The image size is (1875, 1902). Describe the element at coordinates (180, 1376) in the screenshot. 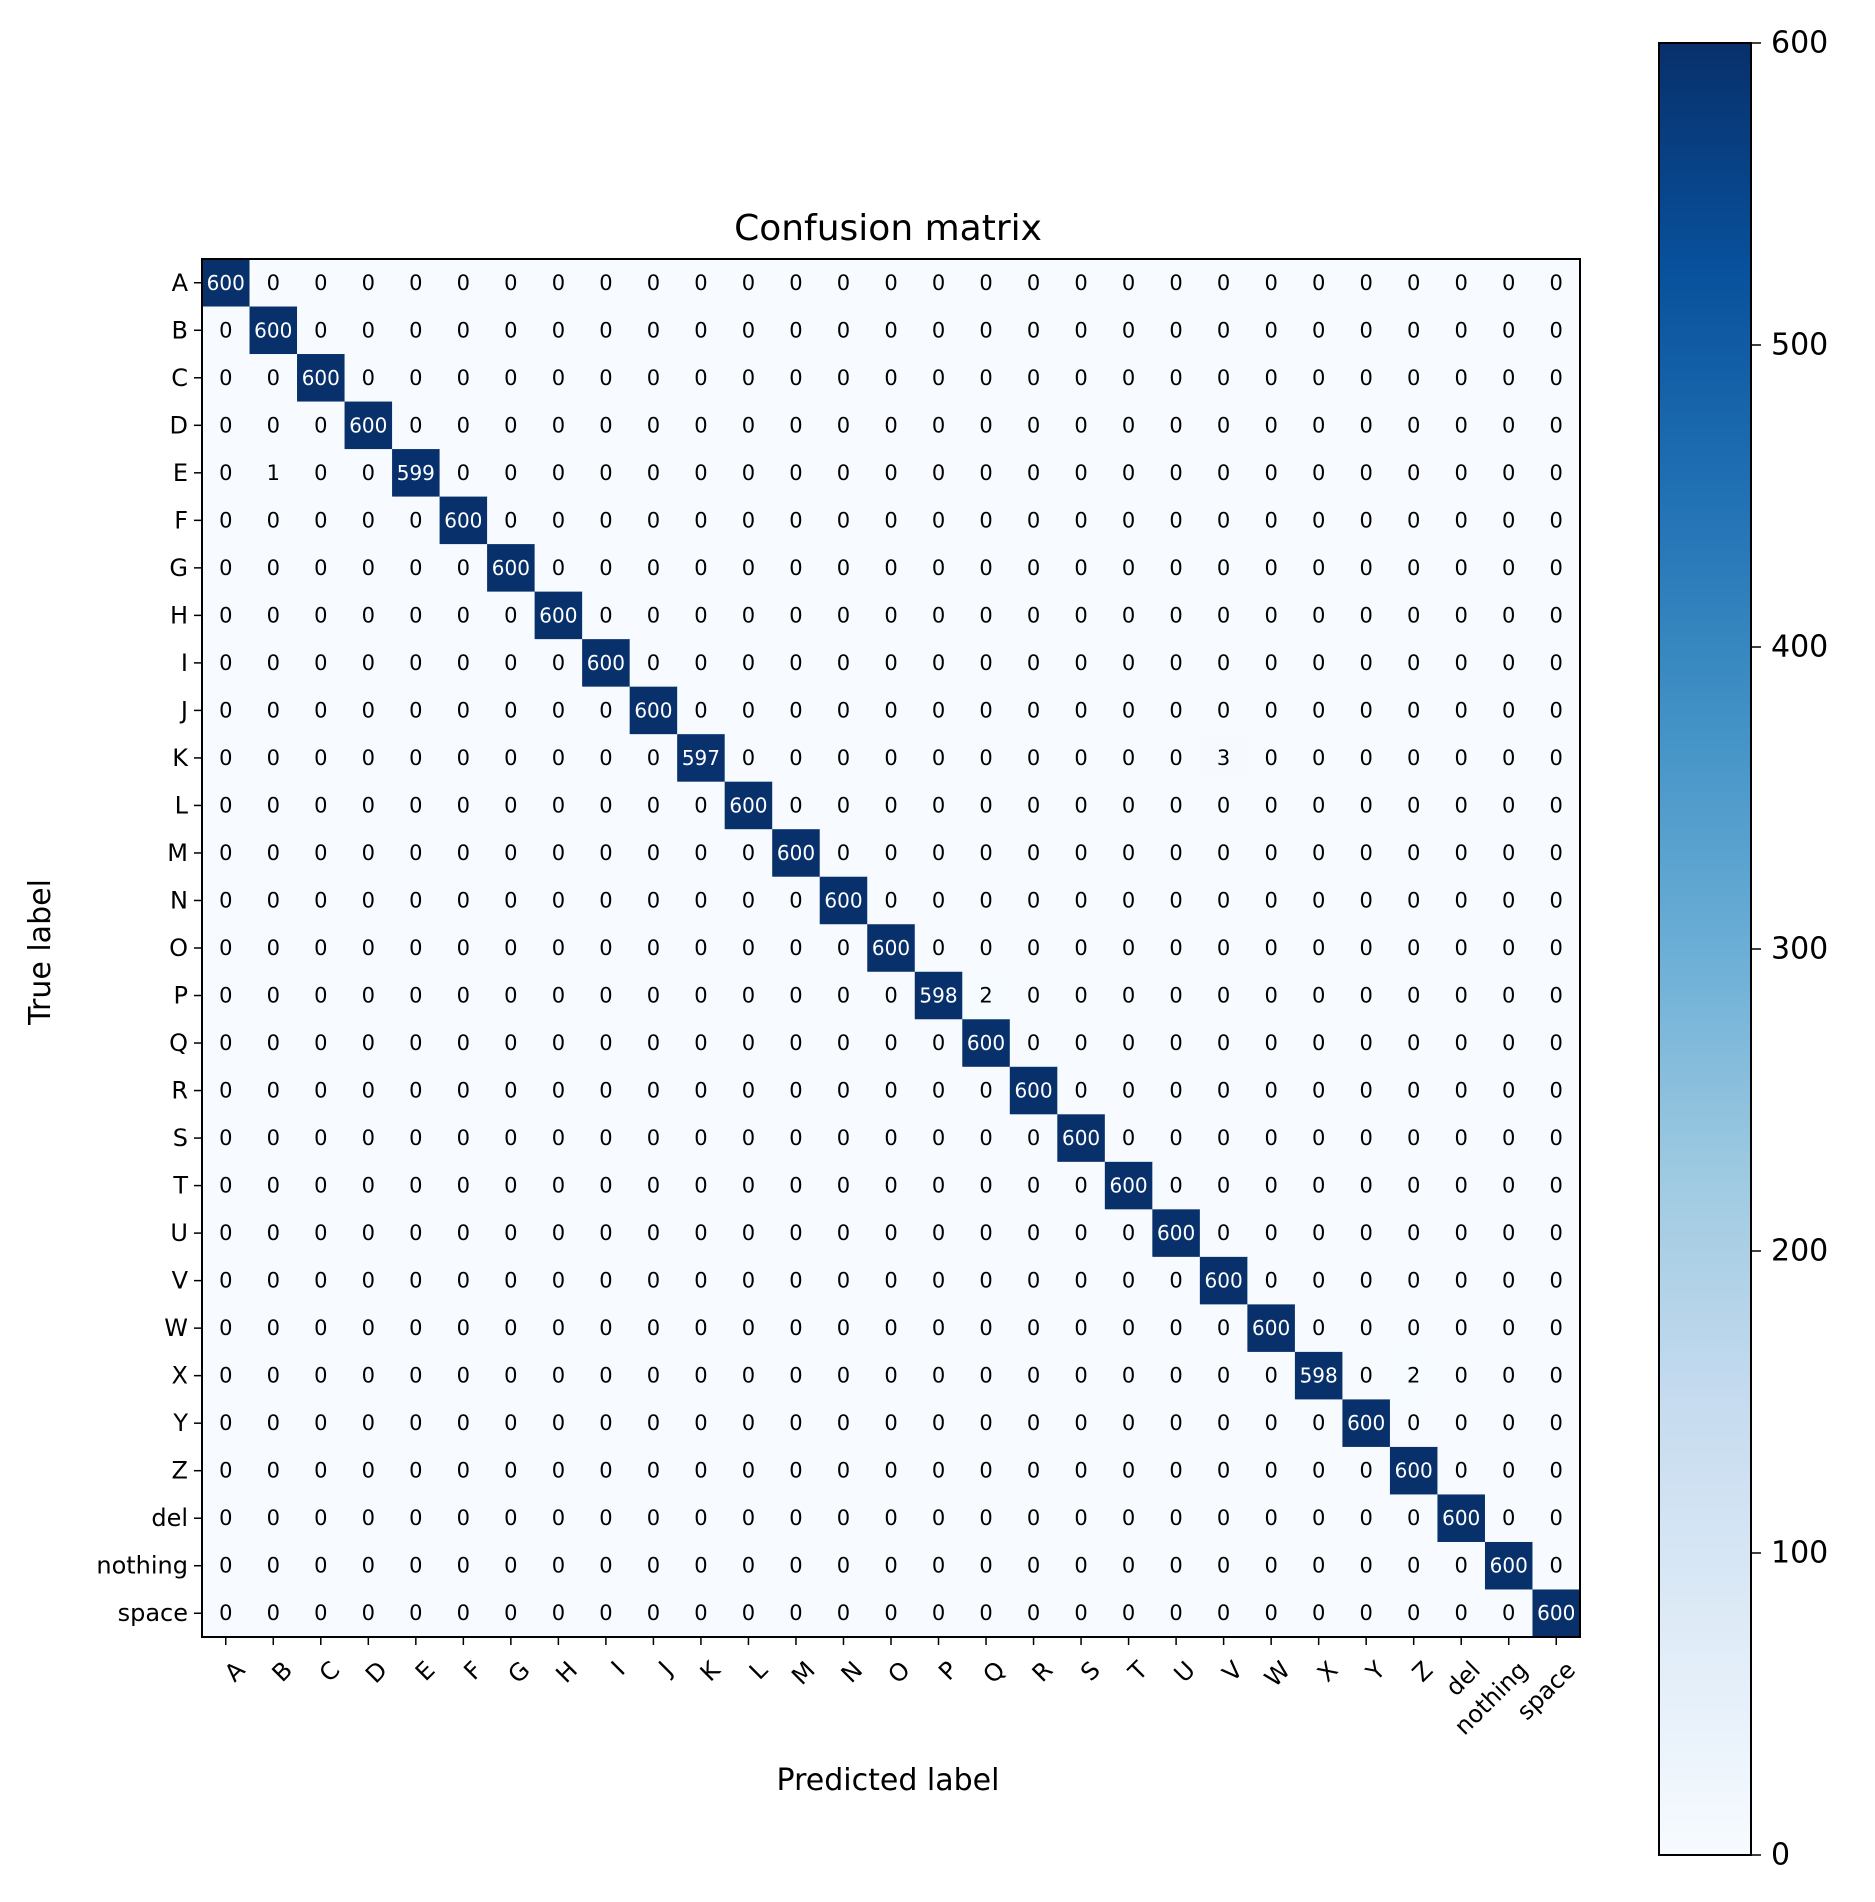

I see `y-tick-label: X` at that location.